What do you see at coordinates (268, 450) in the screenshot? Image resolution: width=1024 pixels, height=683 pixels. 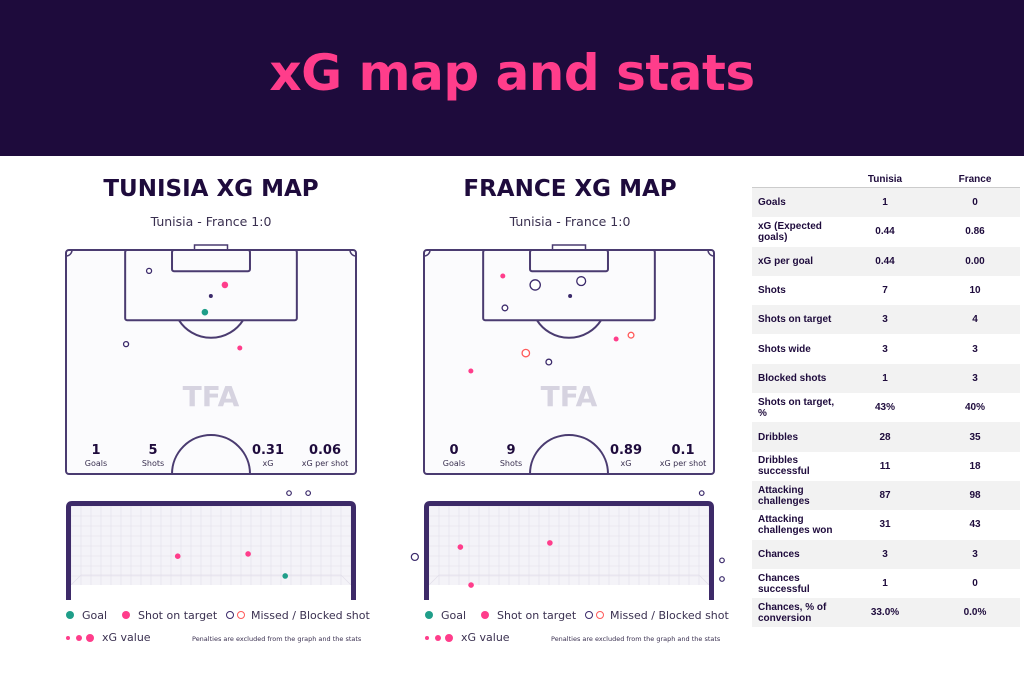 I see `stat-value: 0.31` at bounding box center [268, 450].